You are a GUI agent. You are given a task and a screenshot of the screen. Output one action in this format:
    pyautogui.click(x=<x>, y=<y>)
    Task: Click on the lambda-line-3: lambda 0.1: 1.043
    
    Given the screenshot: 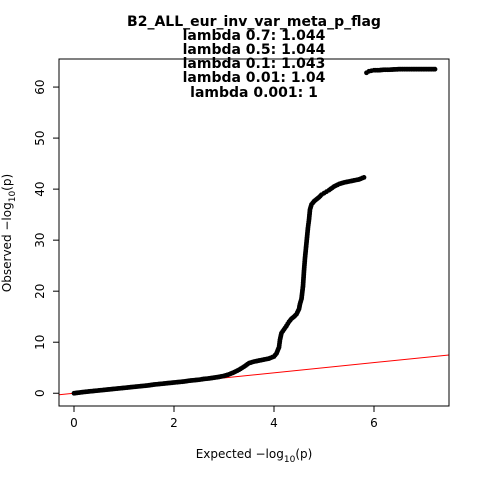 What is the action you would take?
    pyautogui.click(x=254, y=64)
    